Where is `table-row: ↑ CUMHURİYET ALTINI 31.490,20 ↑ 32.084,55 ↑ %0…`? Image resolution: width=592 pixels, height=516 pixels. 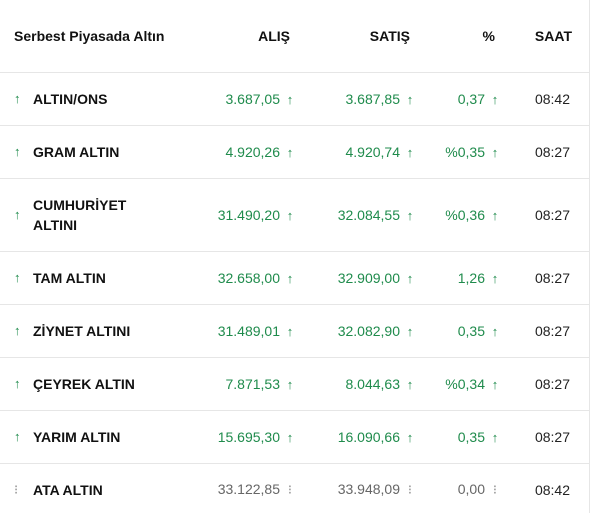 table-row: ↑ CUMHURİYET ALTINI 31.490,20 ↑ 32.084,55 ↑ %0… is located at coordinates (295, 214).